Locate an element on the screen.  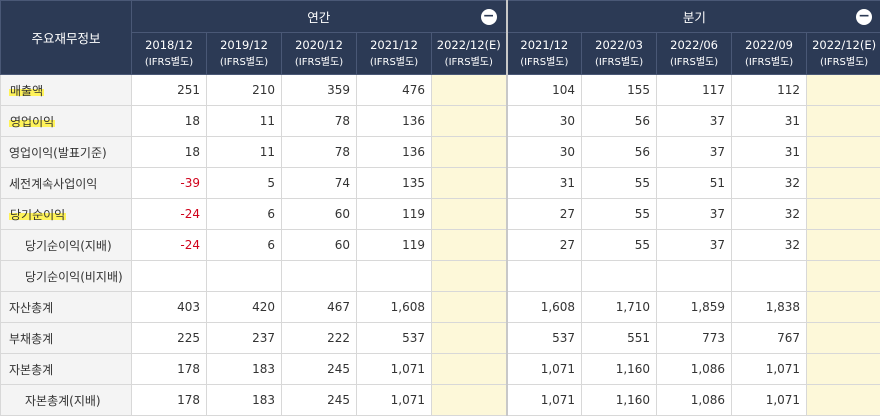
quarter-collapse-icon: − is located at coordinates (864, 17).